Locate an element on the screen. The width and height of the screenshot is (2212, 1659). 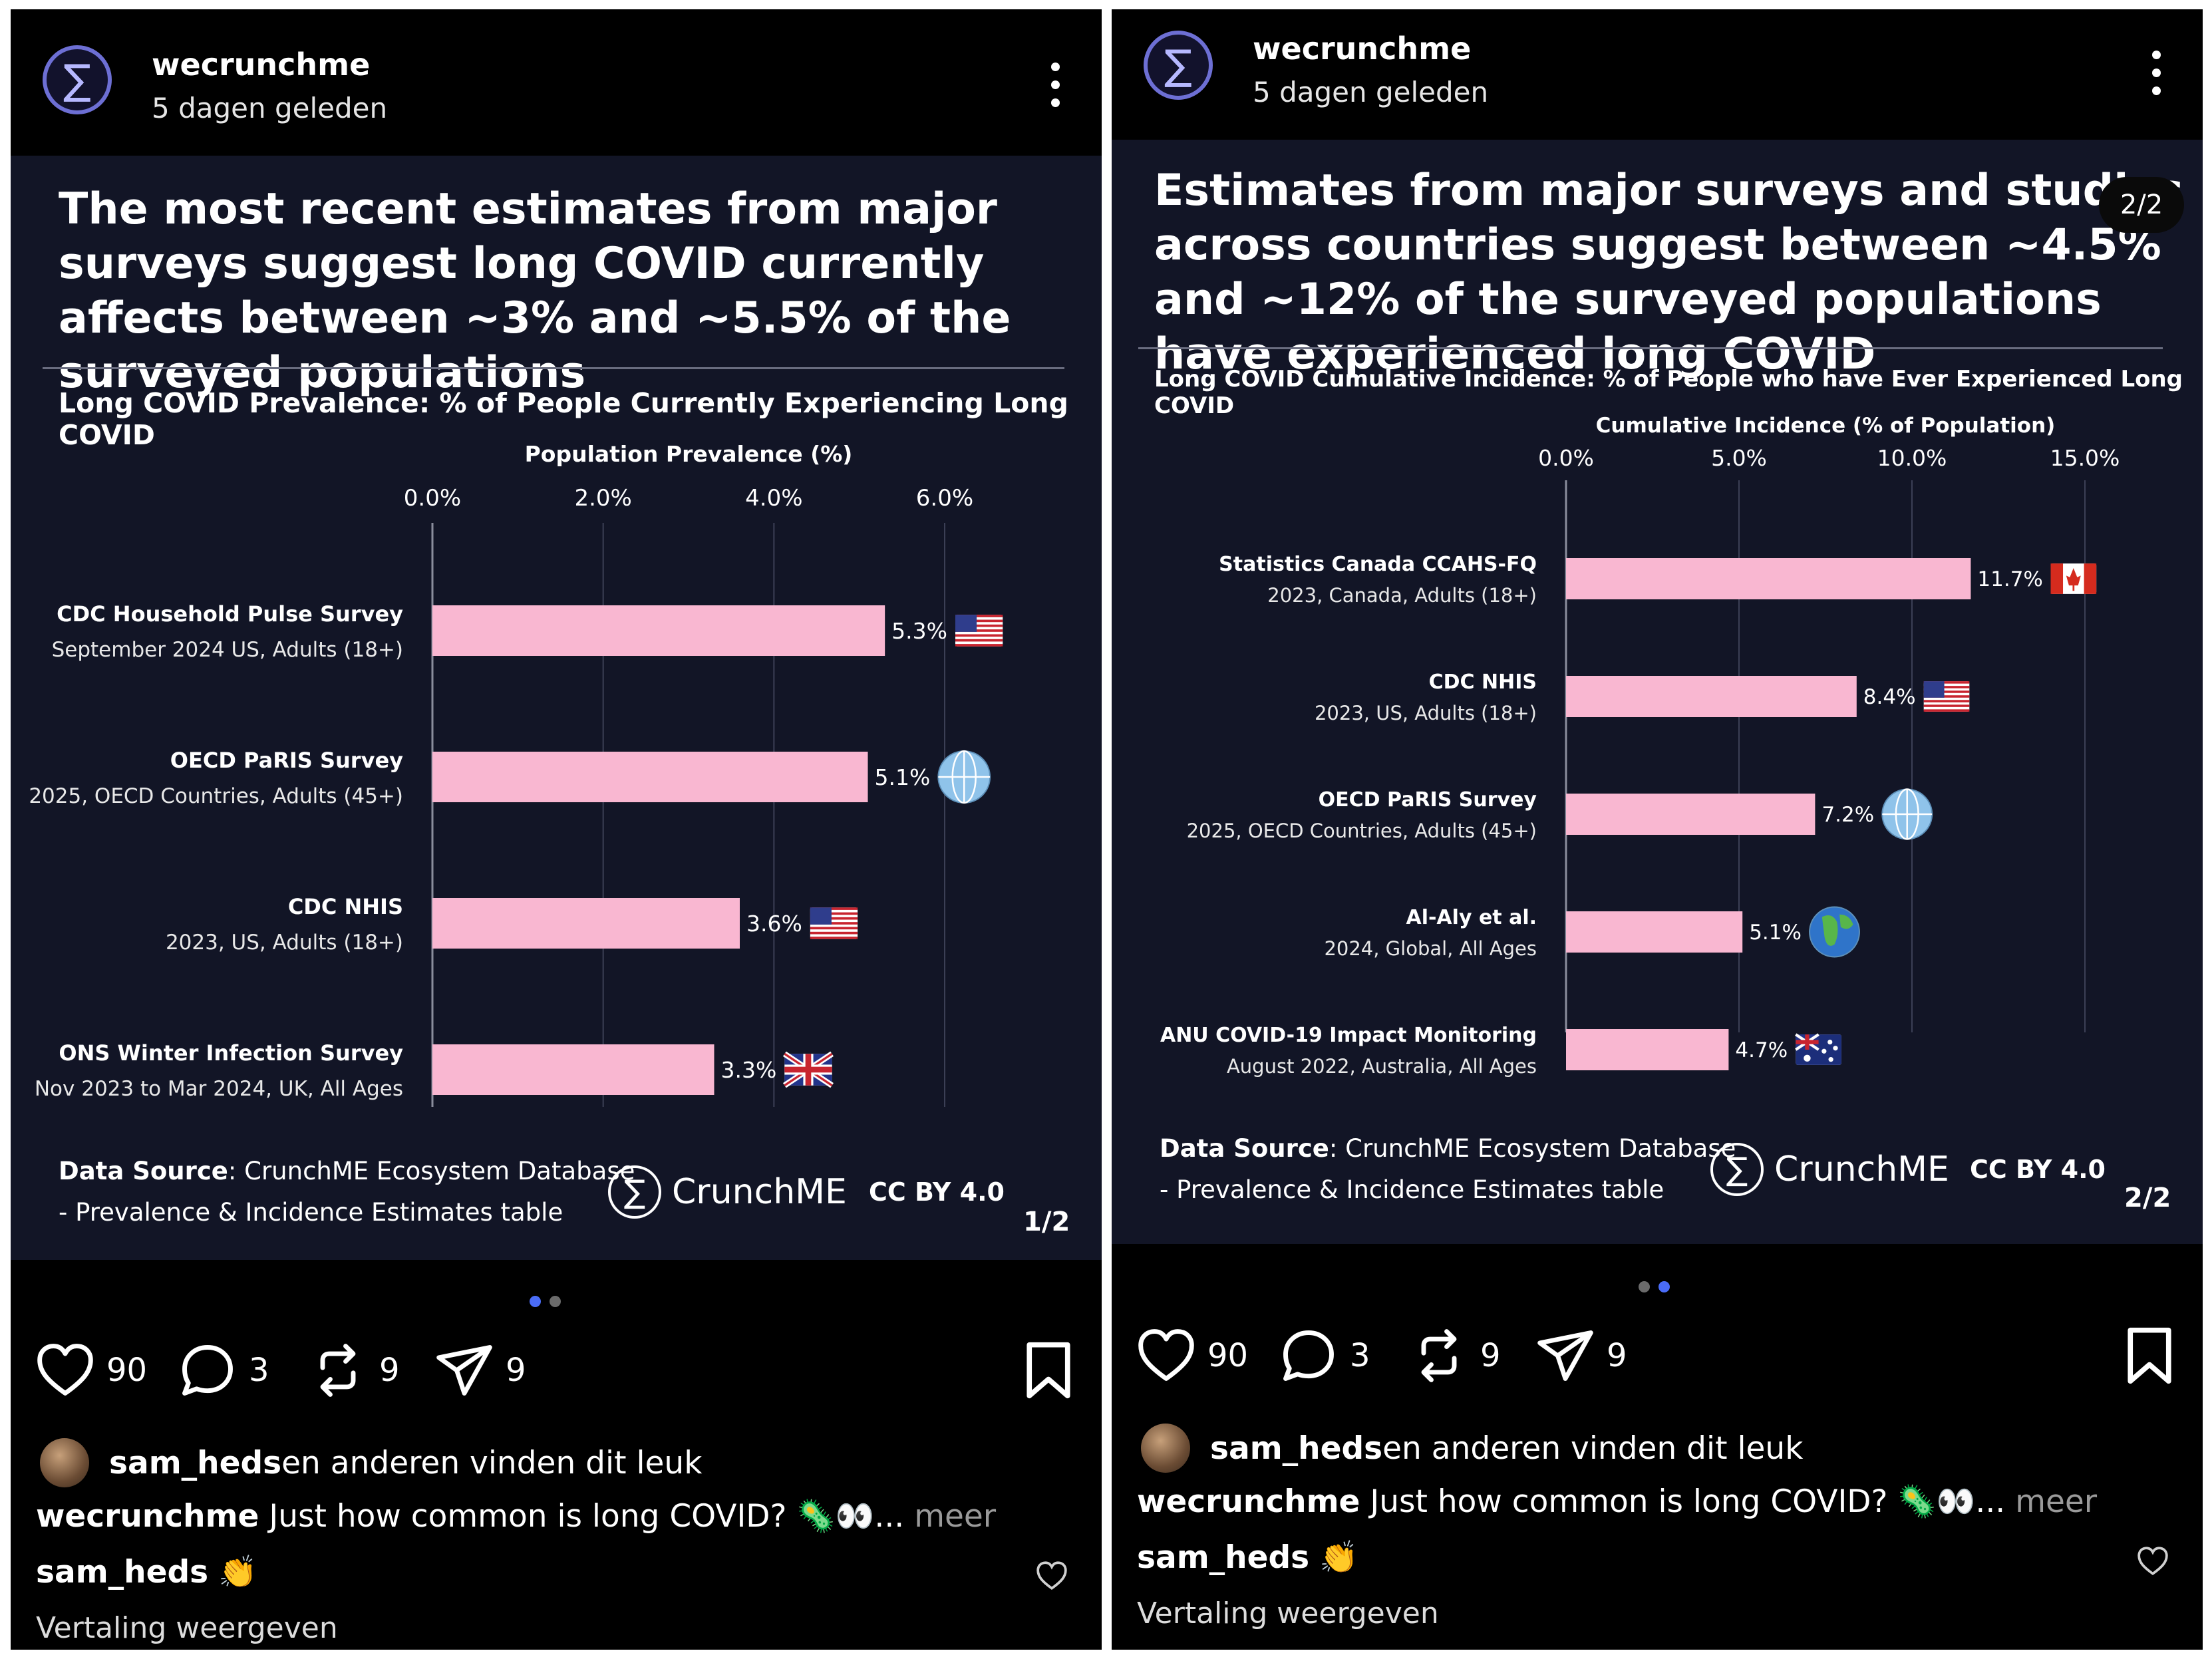
x-tick-label: 15.0% is located at coordinates (2085, 458).